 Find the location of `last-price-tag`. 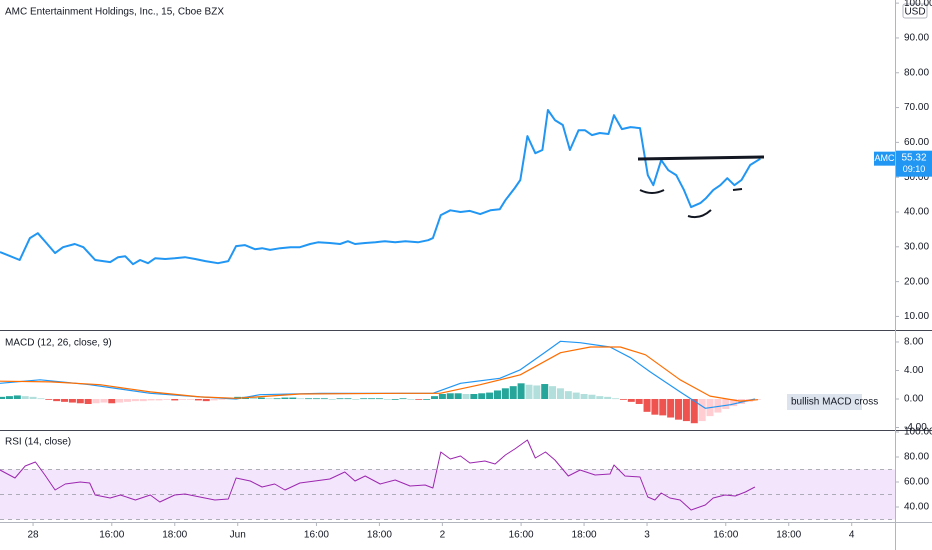

last-price-tag is located at coordinates (914, 163).